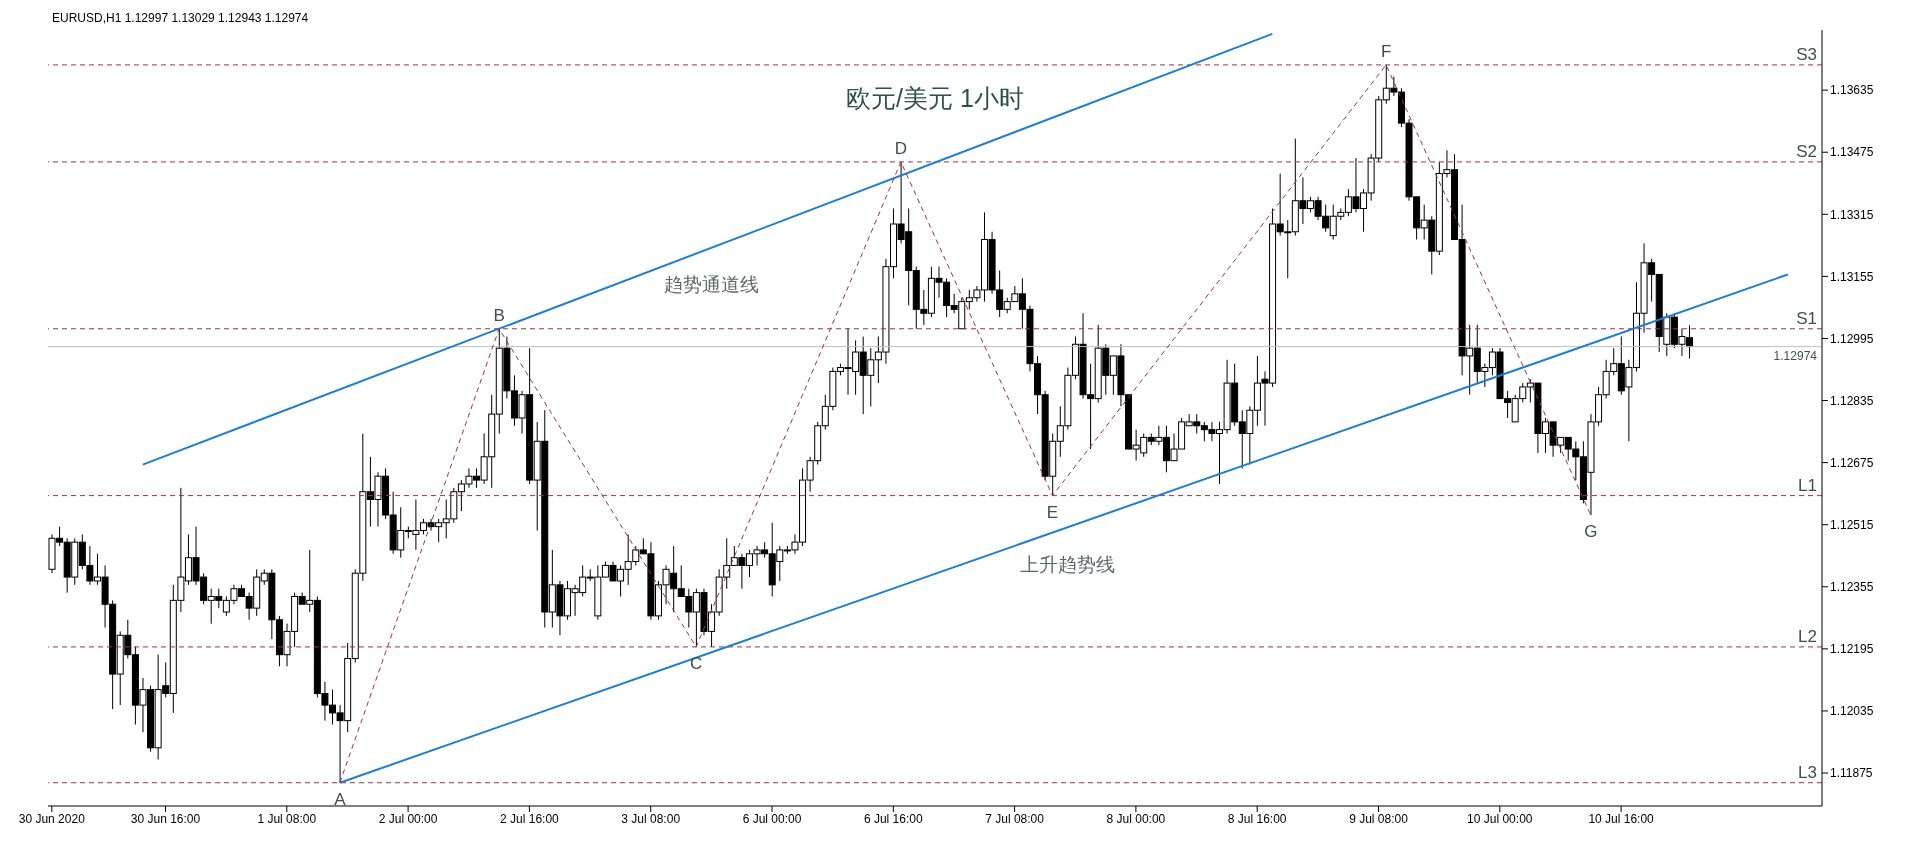 The width and height of the screenshot is (1920, 848). I want to click on data-label: A, so click(340, 799).